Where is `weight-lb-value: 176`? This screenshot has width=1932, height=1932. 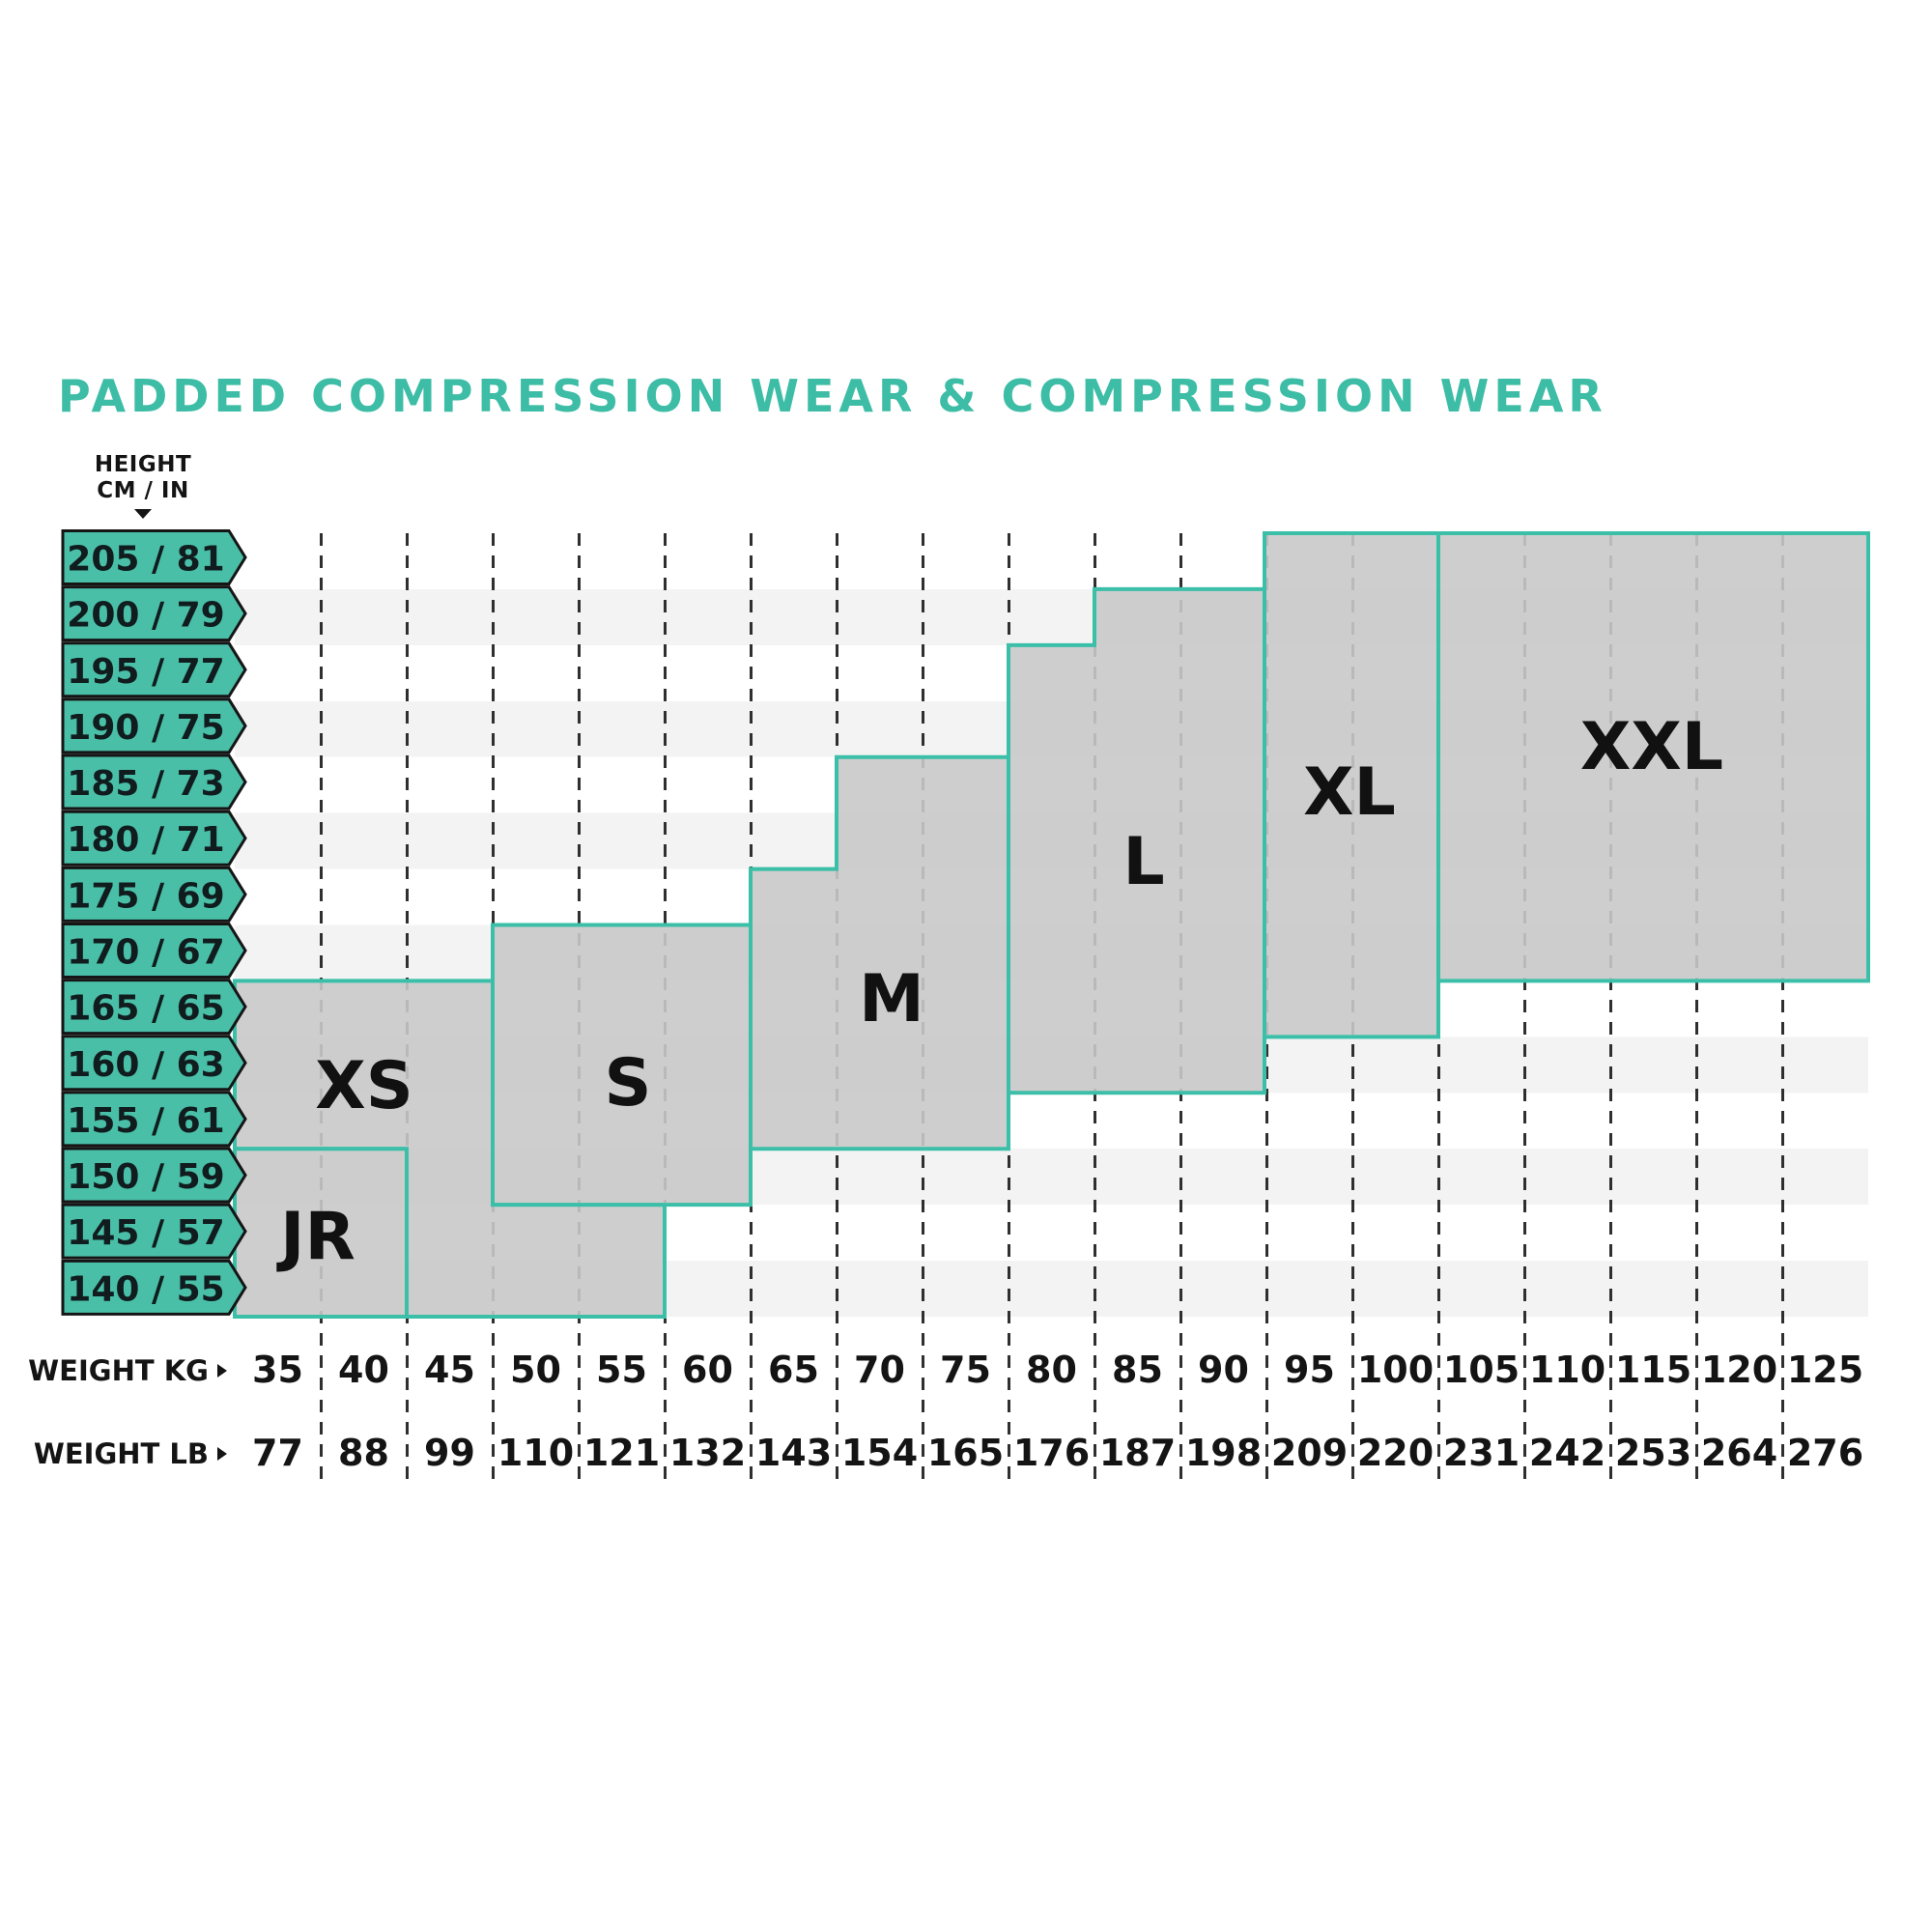 weight-lb-value: 176 is located at coordinates (1051, 1453).